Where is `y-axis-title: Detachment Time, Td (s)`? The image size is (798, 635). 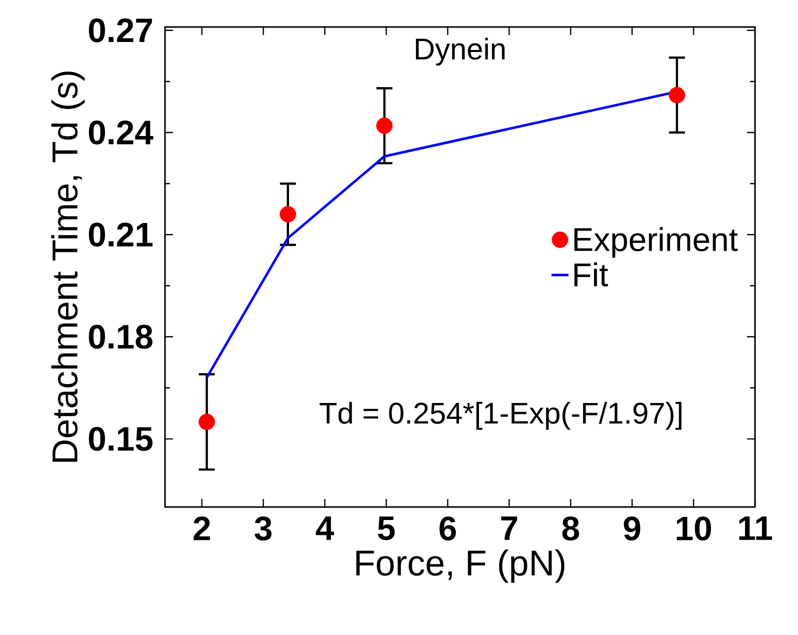 y-axis-title: Detachment Time, Td (s) is located at coordinates (68, 267).